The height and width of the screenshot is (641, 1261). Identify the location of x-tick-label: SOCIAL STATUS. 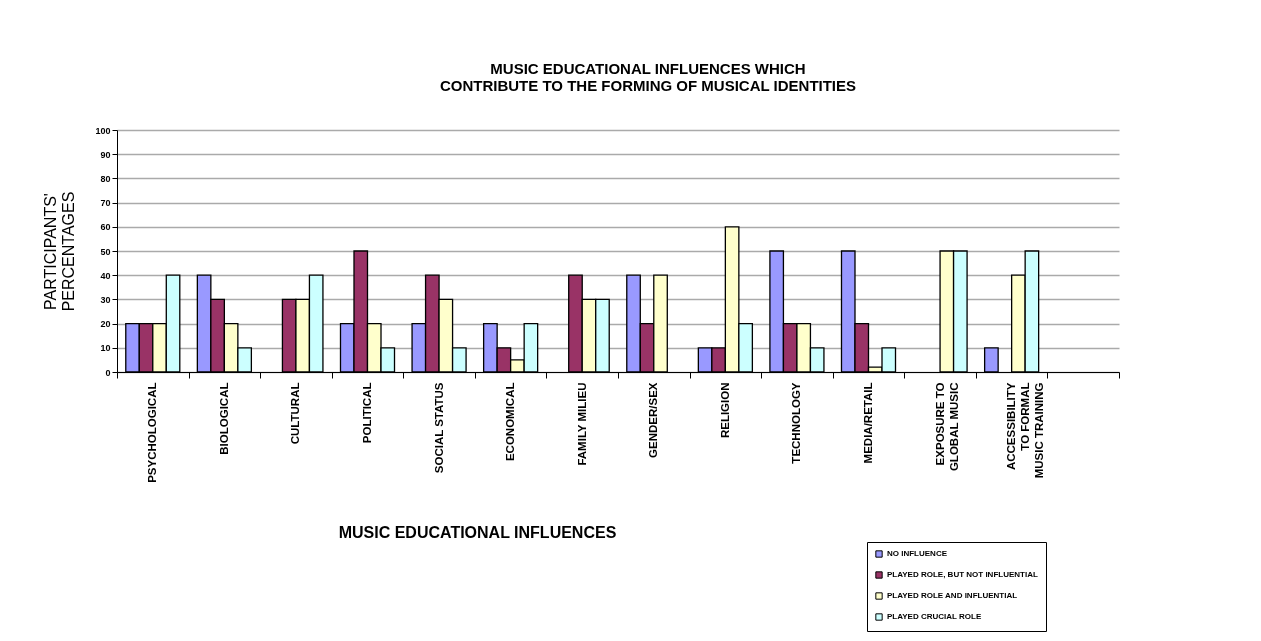
(438, 428).